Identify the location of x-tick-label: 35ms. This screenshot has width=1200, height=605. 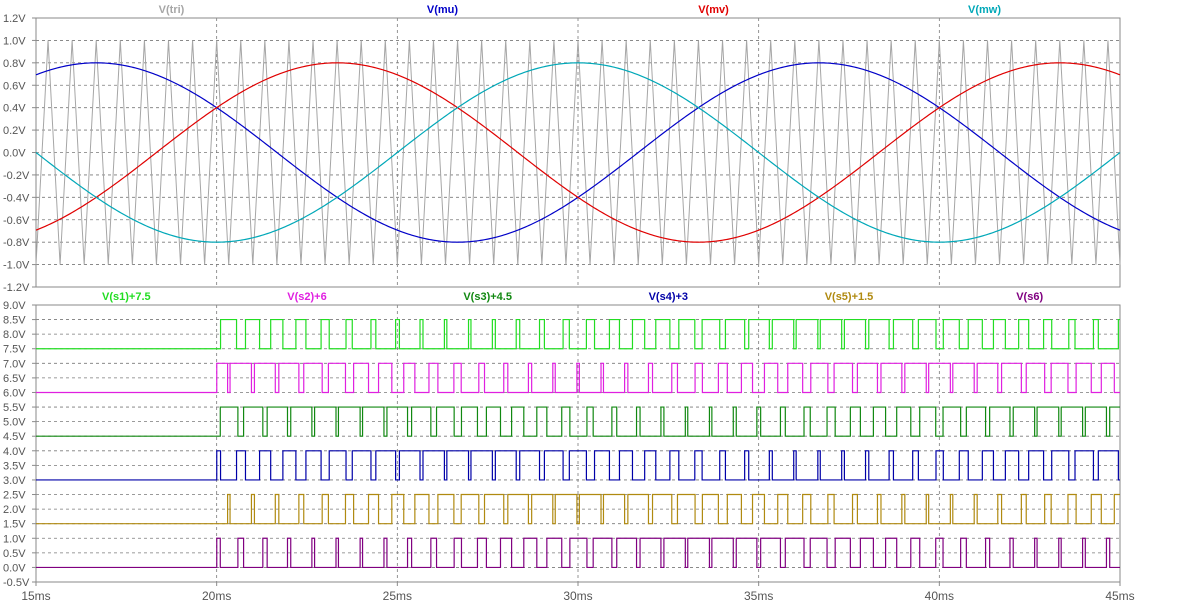
(758, 596).